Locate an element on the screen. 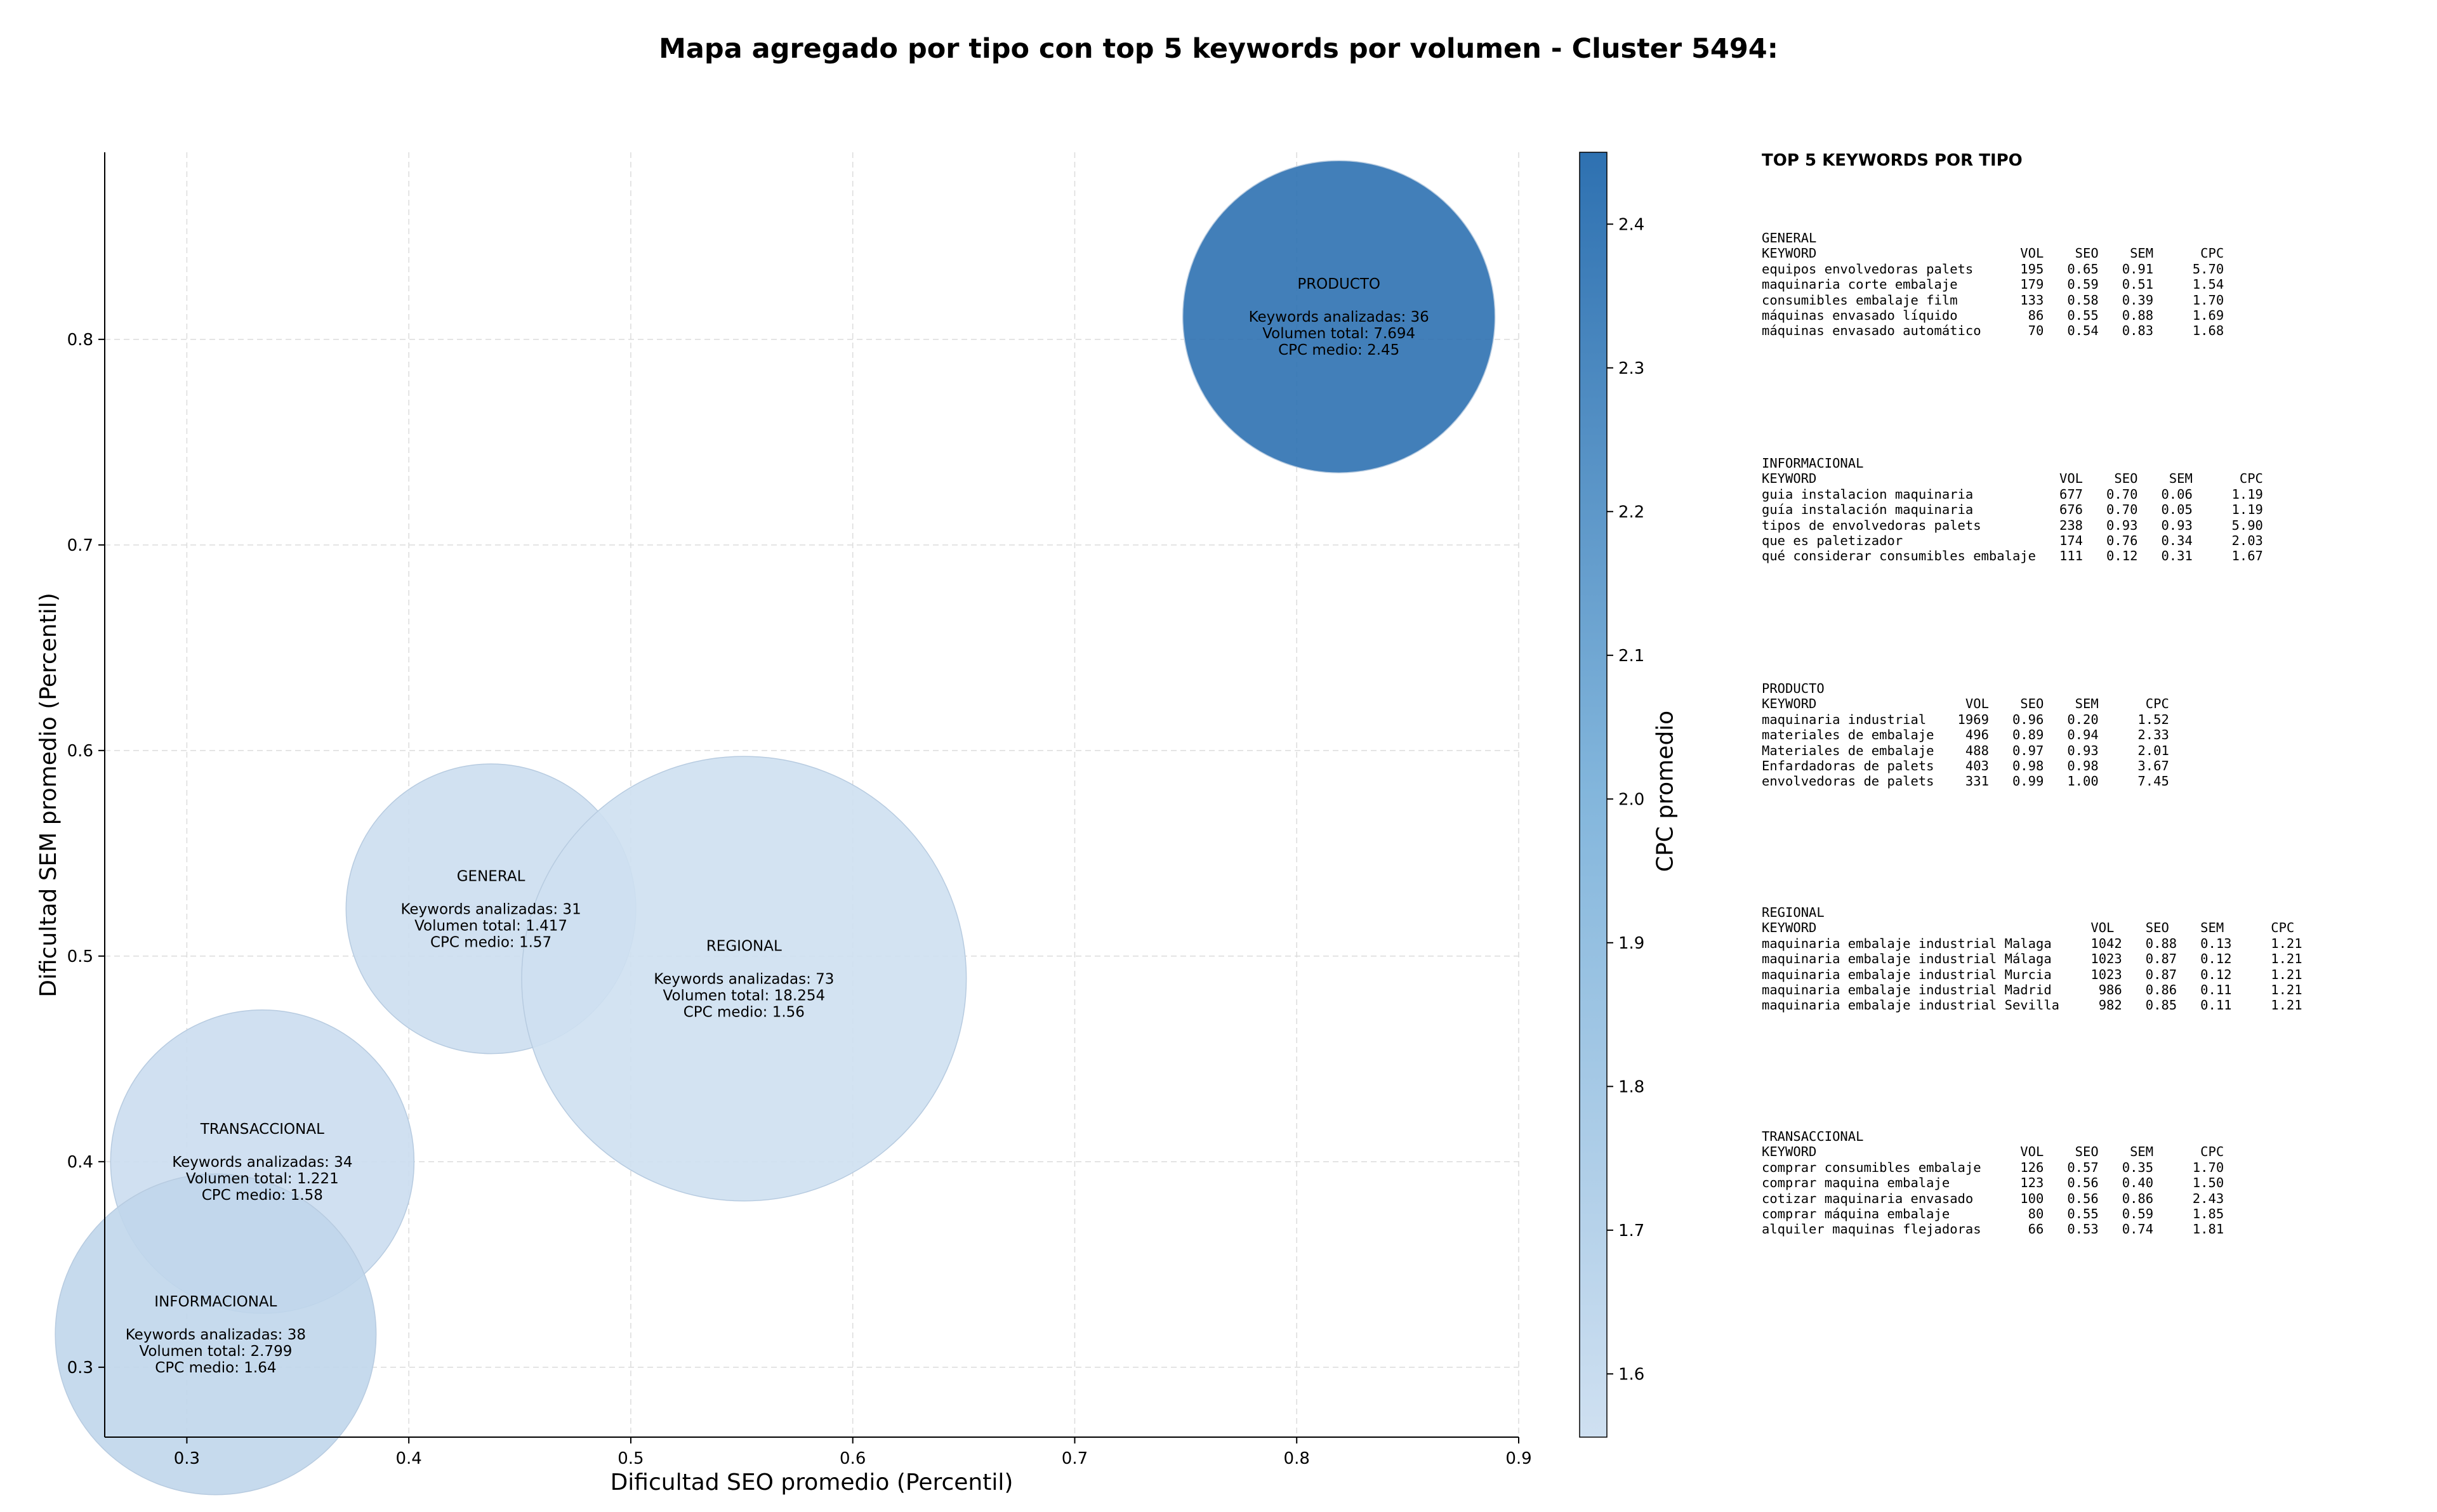  bubble-label: Volumen total: 1.221 is located at coordinates (262, 1179).